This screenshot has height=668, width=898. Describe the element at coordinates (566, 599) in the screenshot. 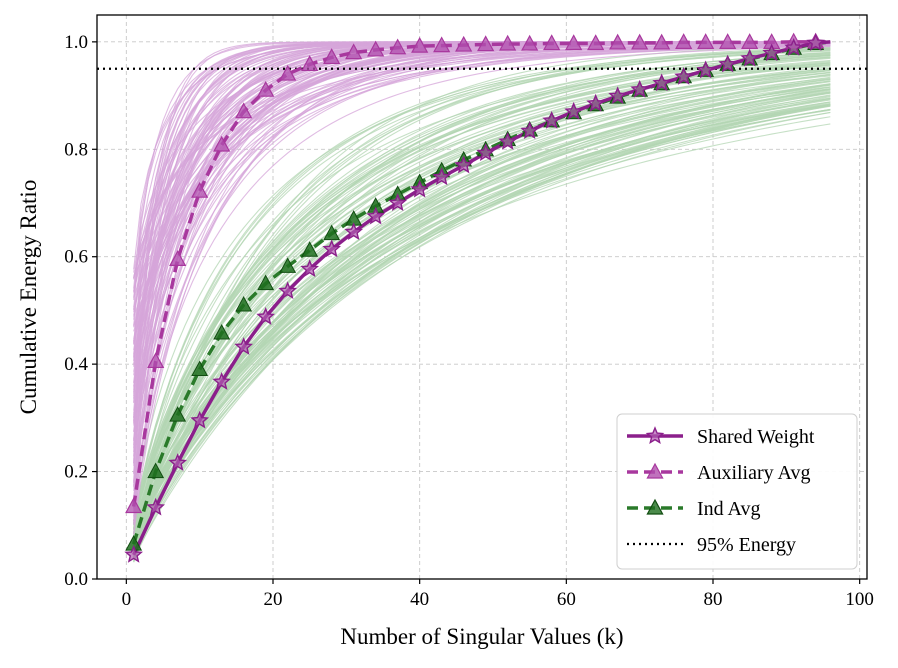

I see `x-tick-label: 60` at that location.